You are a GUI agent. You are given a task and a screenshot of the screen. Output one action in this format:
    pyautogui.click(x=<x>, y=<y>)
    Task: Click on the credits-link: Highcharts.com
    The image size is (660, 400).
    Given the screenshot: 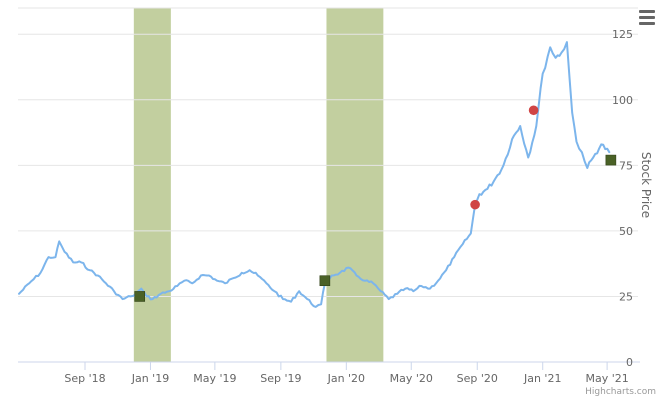 What is the action you would take?
    pyautogui.click(x=620, y=392)
    